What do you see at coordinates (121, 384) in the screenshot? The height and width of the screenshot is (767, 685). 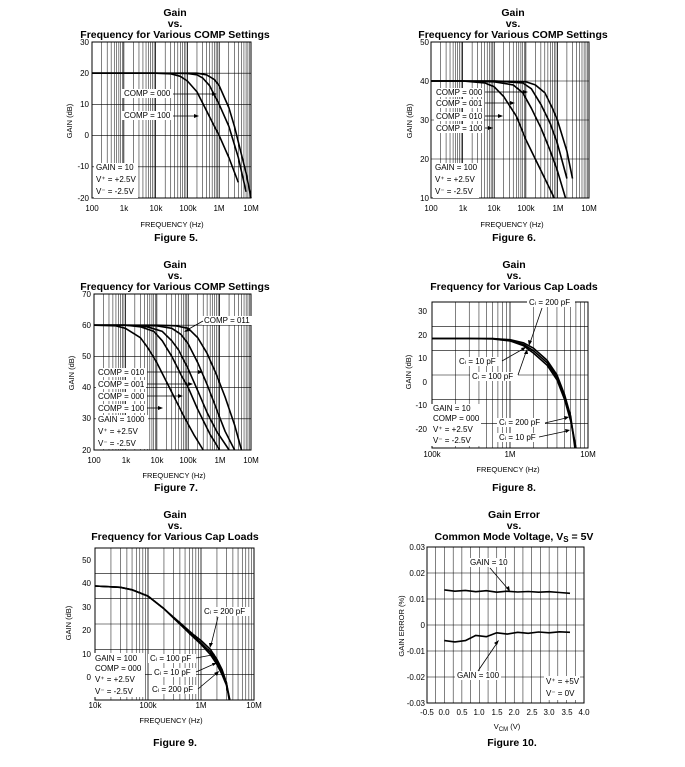 I see `annotation-label: COMP = 001` at bounding box center [121, 384].